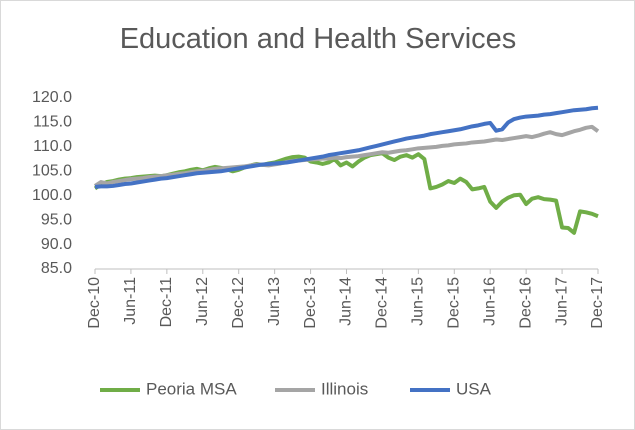 This screenshot has width=635, height=430. Describe the element at coordinates (274, 301) in the screenshot. I see `x-tick-label: Jun-13` at that location.